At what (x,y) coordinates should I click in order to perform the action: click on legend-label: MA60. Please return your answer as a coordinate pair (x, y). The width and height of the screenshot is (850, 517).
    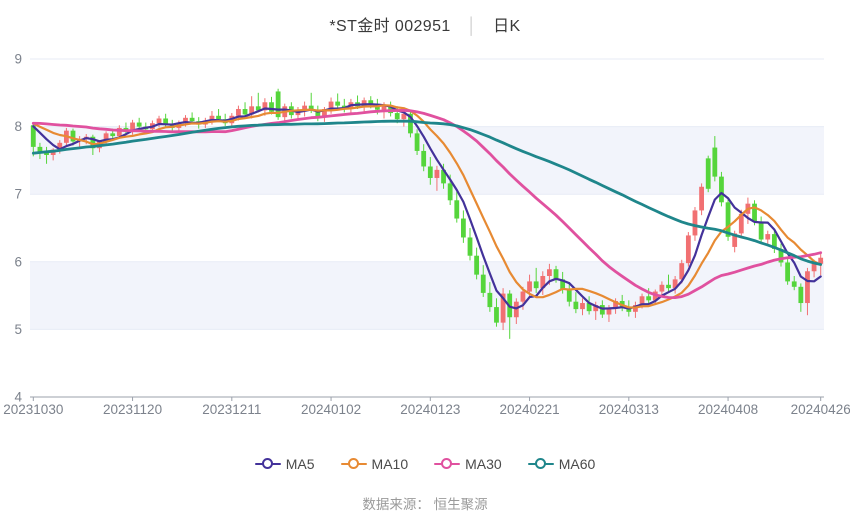
    Looking at the image, I should click on (577, 464).